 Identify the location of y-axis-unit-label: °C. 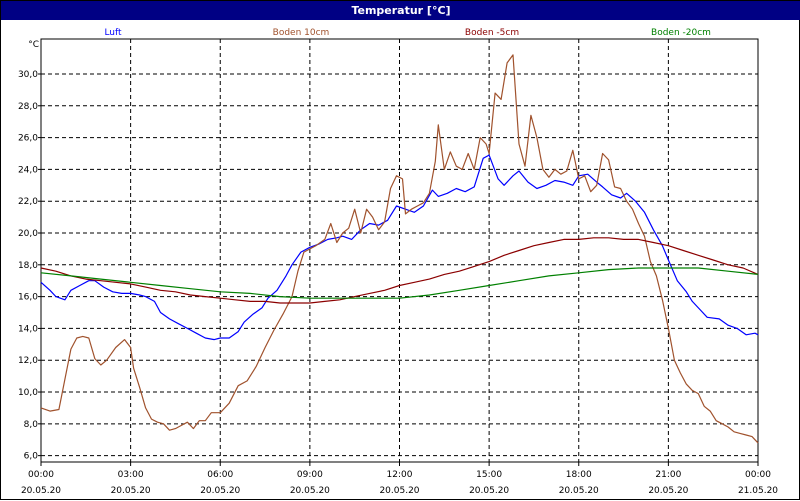
(33, 45).